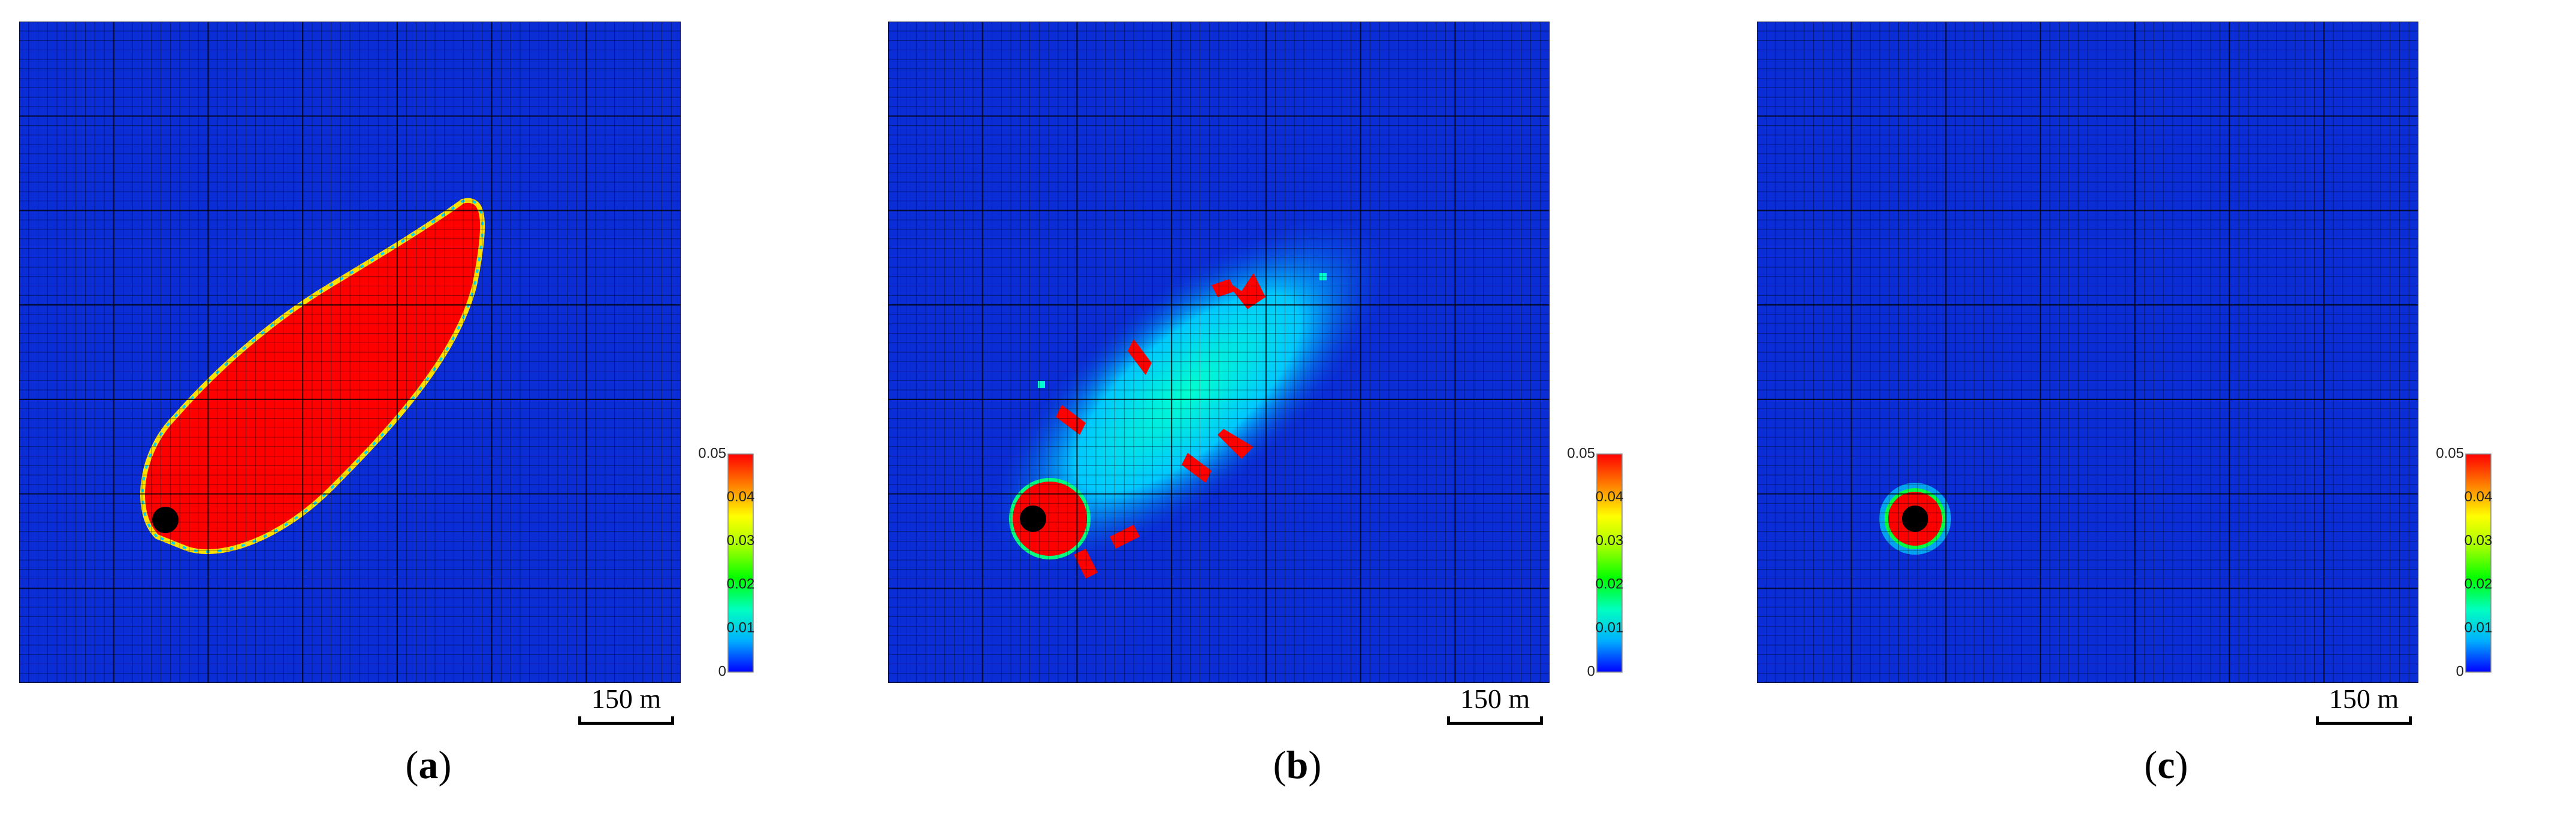 This screenshot has width=2576, height=817. What do you see at coordinates (429, 765) in the screenshot?
I see `panel-caption: (a)` at bounding box center [429, 765].